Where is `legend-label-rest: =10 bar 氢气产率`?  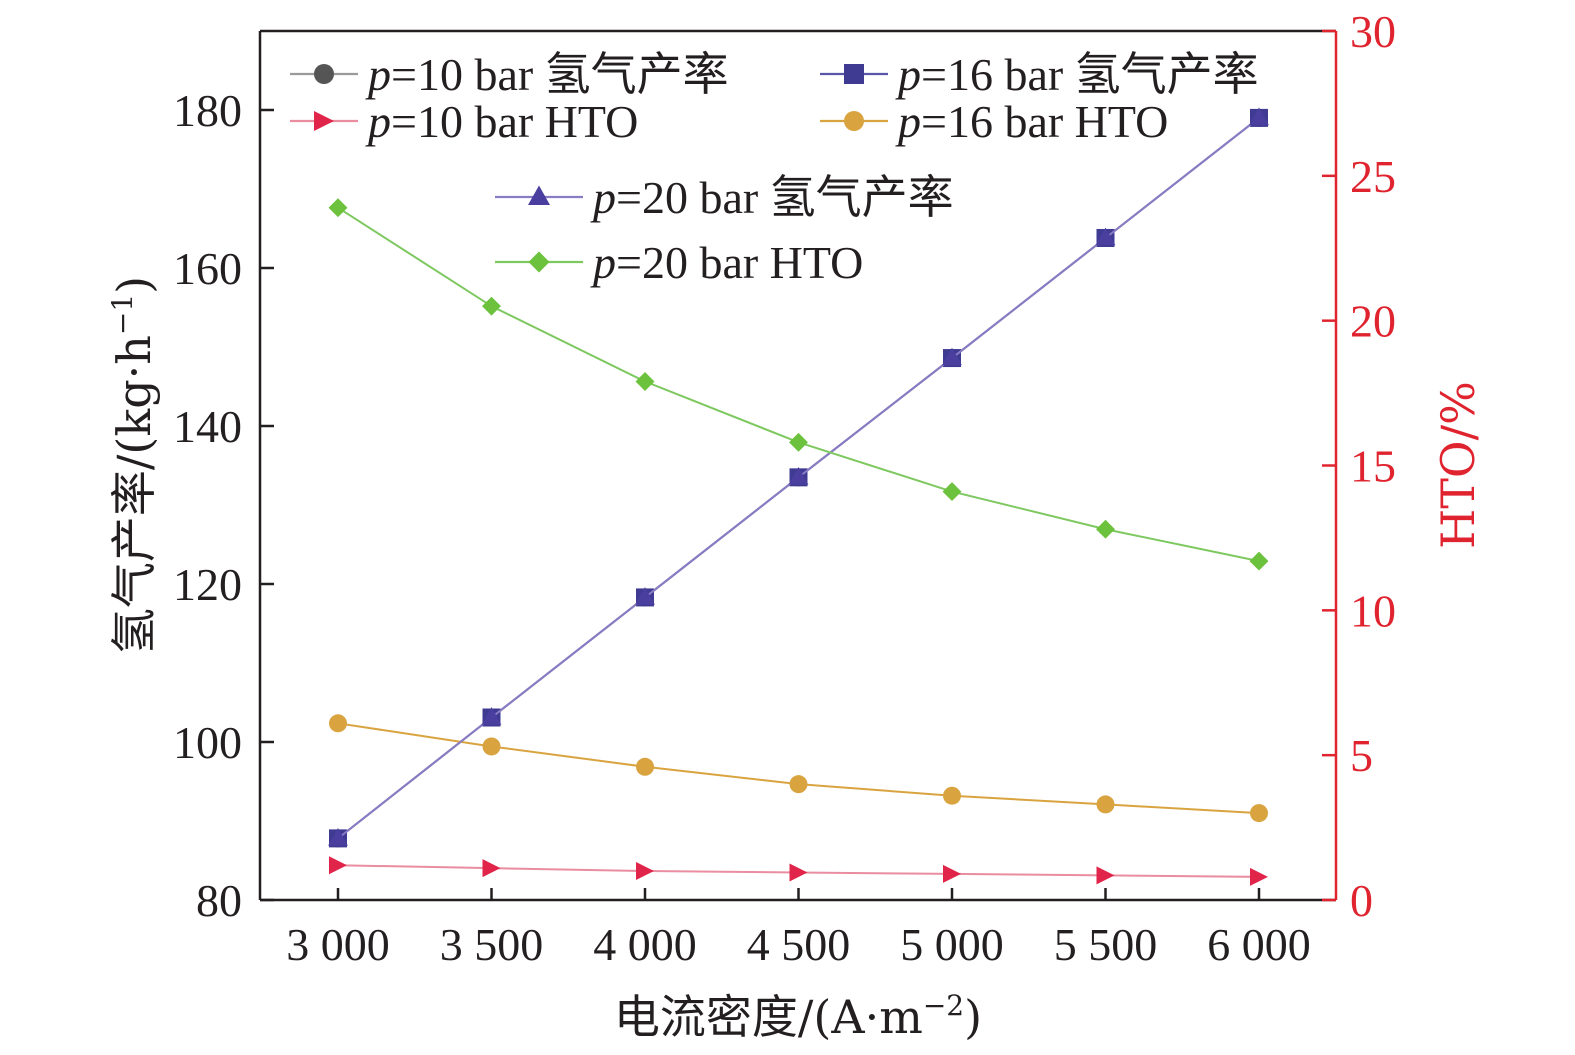
legend-label-rest: =10 bar 氢气产率 is located at coordinates (560, 74).